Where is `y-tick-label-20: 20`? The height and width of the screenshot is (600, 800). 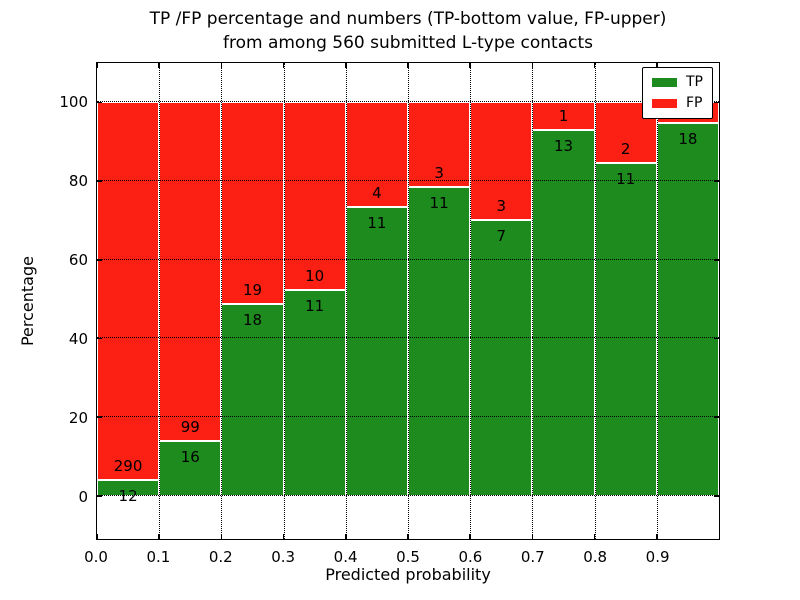
y-tick-label-20: 20 is located at coordinates (78, 417).